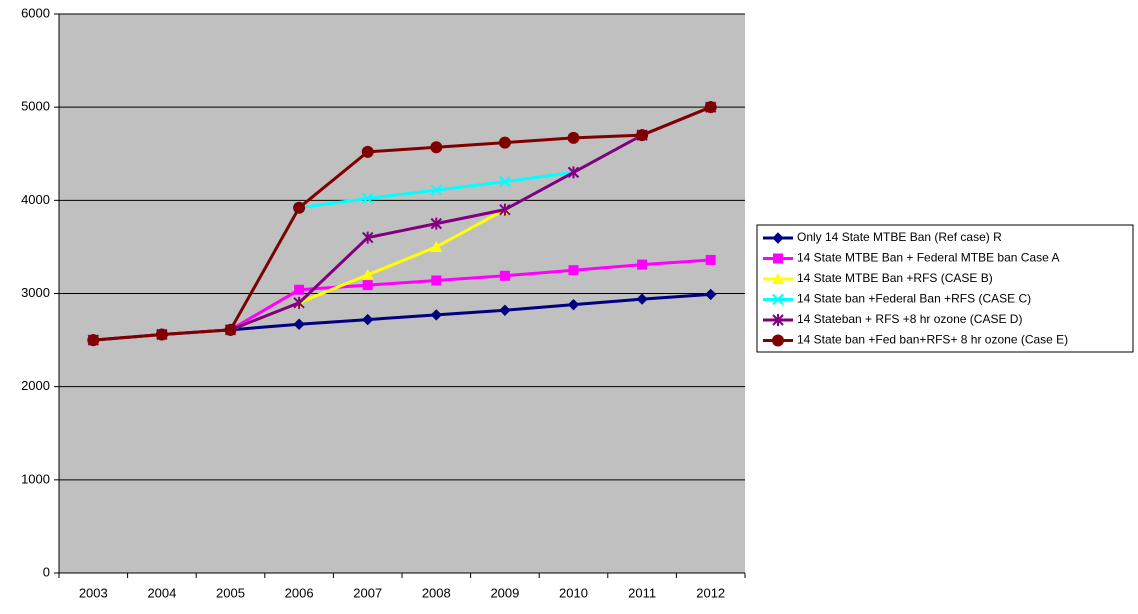 The height and width of the screenshot is (614, 1138). What do you see at coordinates (230, 592) in the screenshot?
I see `x-tick-label: 2005` at bounding box center [230, 592].